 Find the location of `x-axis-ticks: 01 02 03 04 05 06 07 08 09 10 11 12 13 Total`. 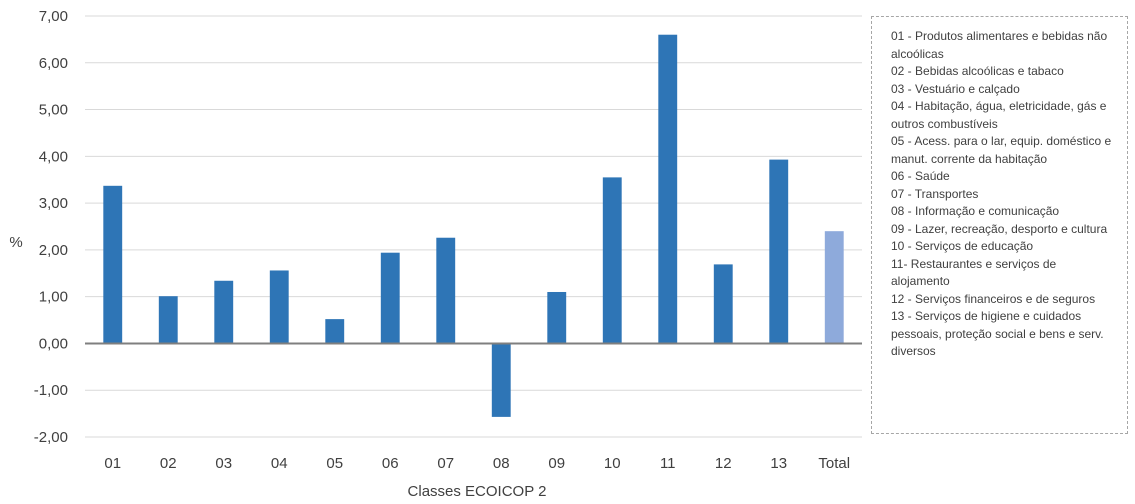

x-axis-ticks: 01 02 03 04 05 06 07 08 09 10 11 12 13 Total is located at coordinates (477, 463).